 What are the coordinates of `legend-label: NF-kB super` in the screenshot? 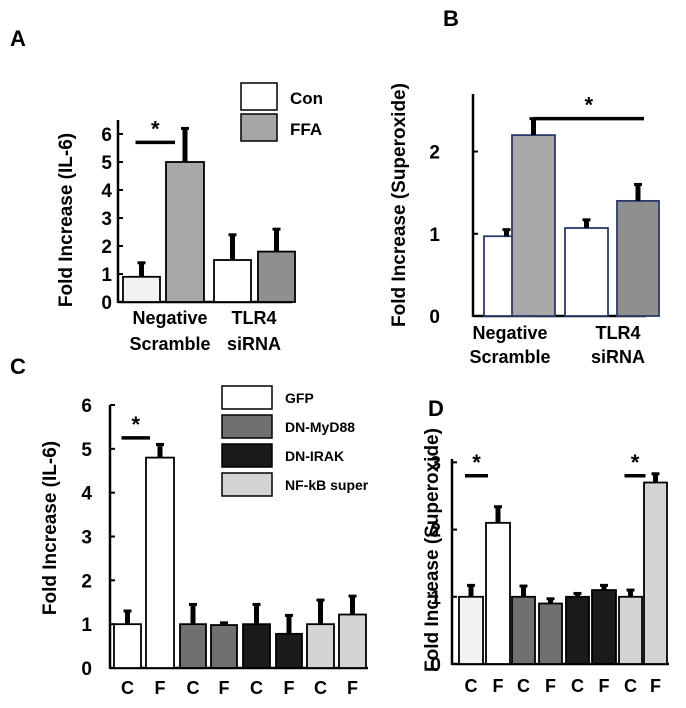 It's located at (327, 485).